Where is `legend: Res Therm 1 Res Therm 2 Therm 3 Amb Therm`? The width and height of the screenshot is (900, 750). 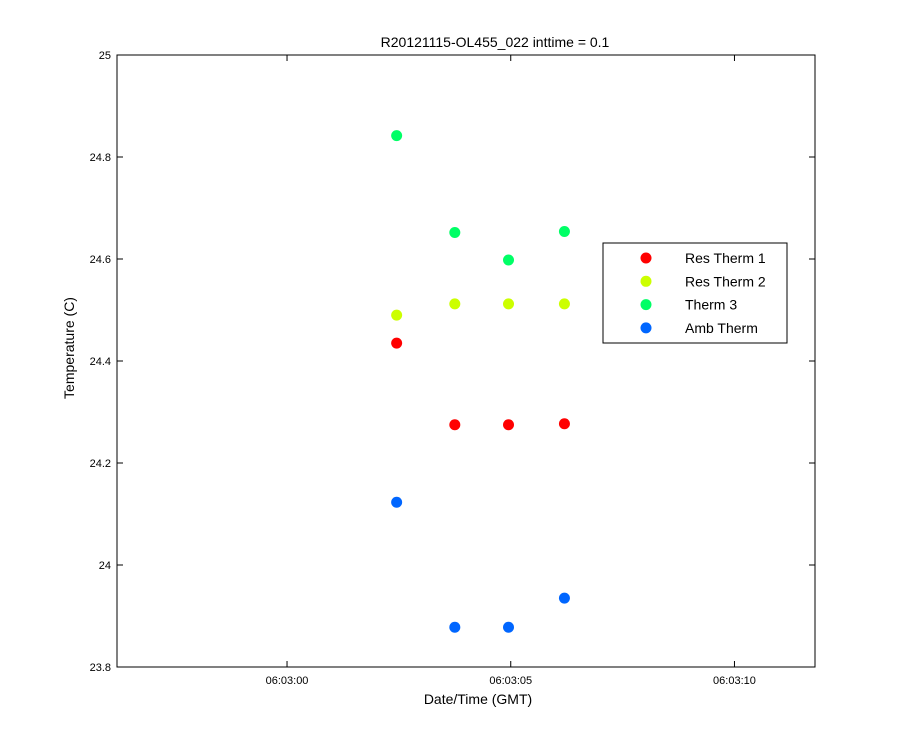
legend: Res Therm 1 Res Therm 2 Therm 3 Amb Therm is located at coordinates (695, 293).